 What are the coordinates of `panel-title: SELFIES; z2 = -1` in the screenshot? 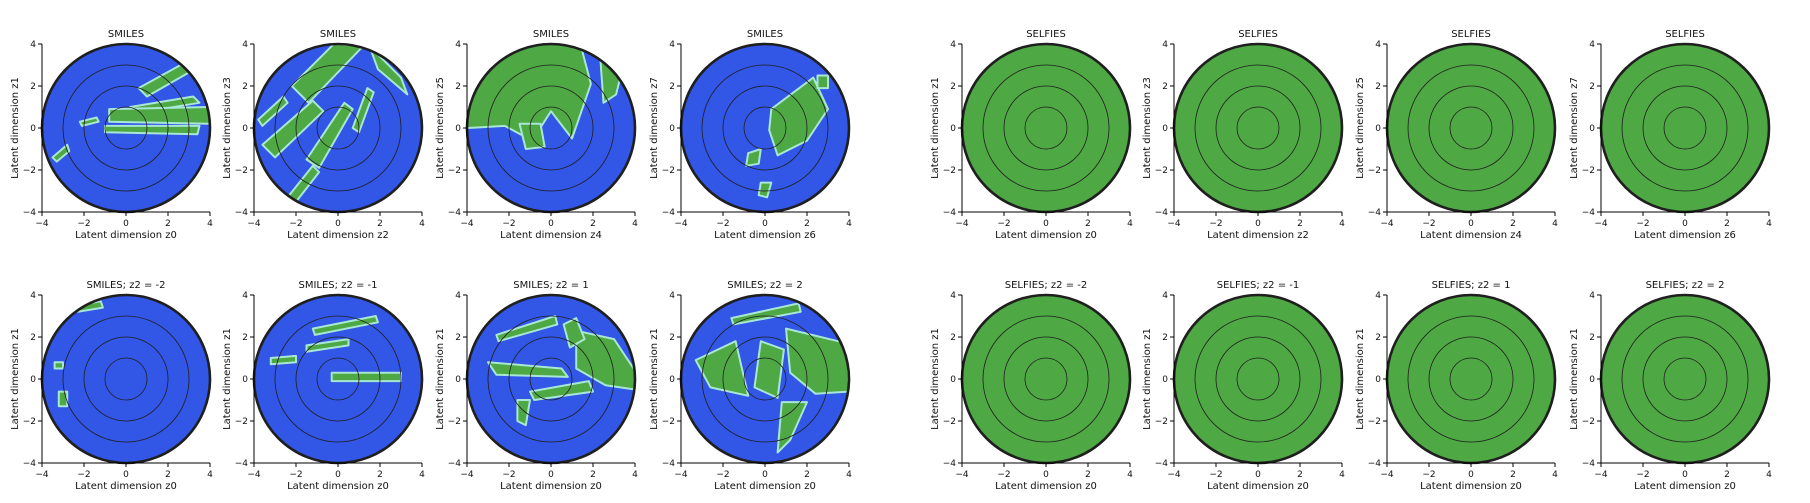 It's located at (1258, 285).